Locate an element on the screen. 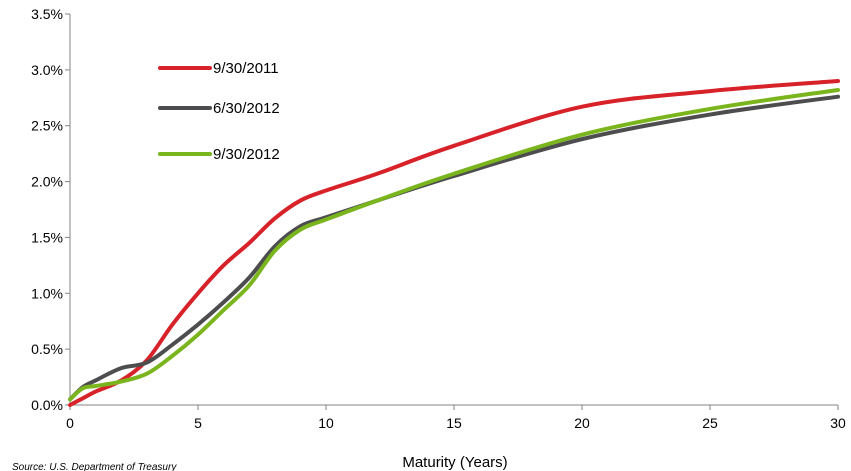 The width and height of the screenshot is (851, 471). y-tick-label: 2.0% is located at coordinates (47, 182).